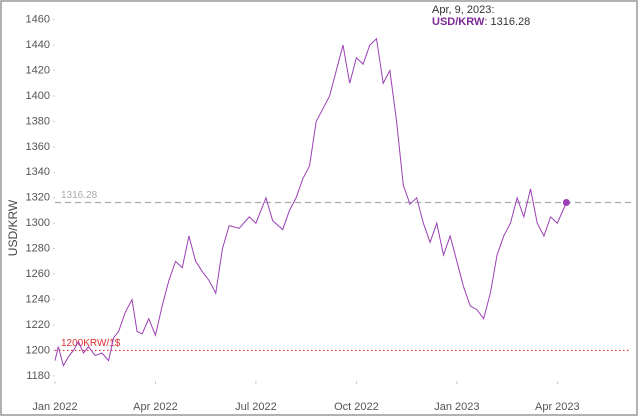  I want to click on x-tick-label: Apr 2023, so click(557, 407).